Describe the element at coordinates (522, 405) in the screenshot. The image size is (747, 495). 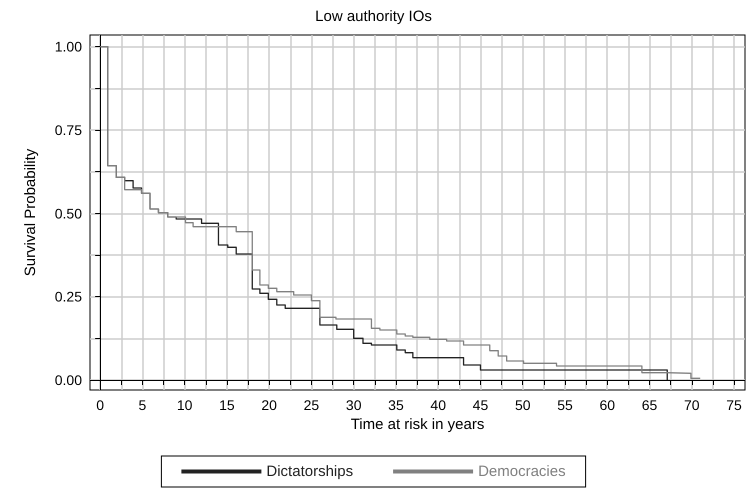
I see `x-tick-label: 50` at that location.